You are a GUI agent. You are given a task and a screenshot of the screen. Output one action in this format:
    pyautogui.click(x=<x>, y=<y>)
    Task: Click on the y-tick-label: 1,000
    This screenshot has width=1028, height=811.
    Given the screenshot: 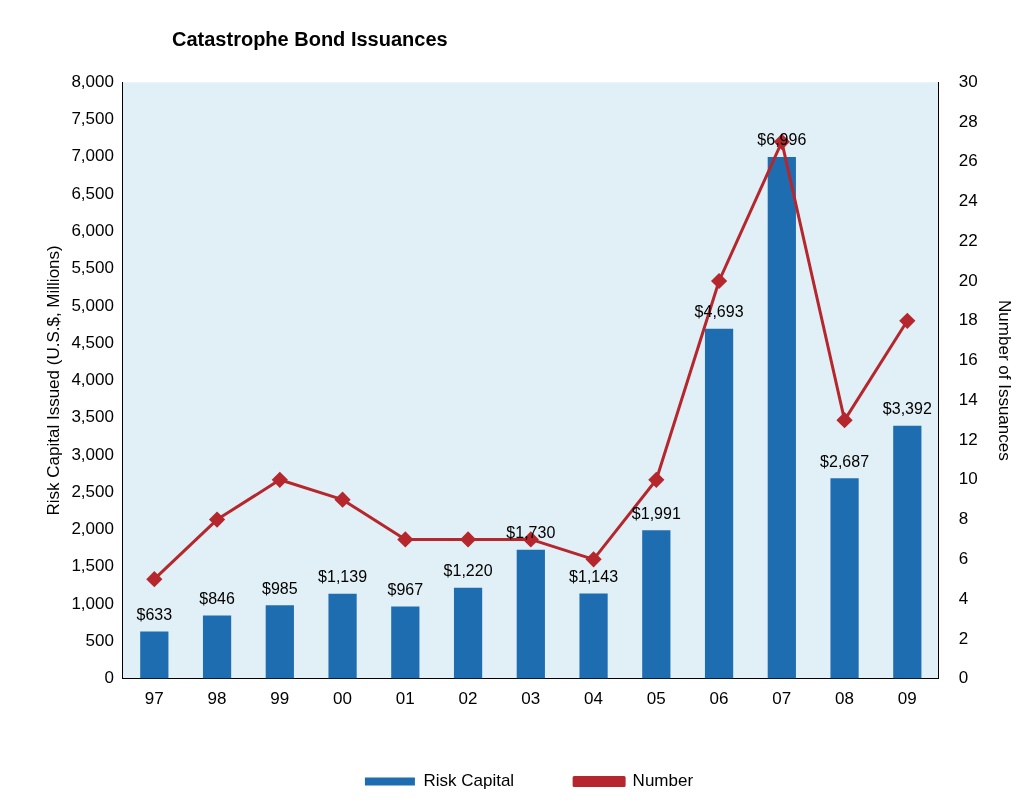 What is the action you would take?
    pyautogui.click(x=92, y=603)
    